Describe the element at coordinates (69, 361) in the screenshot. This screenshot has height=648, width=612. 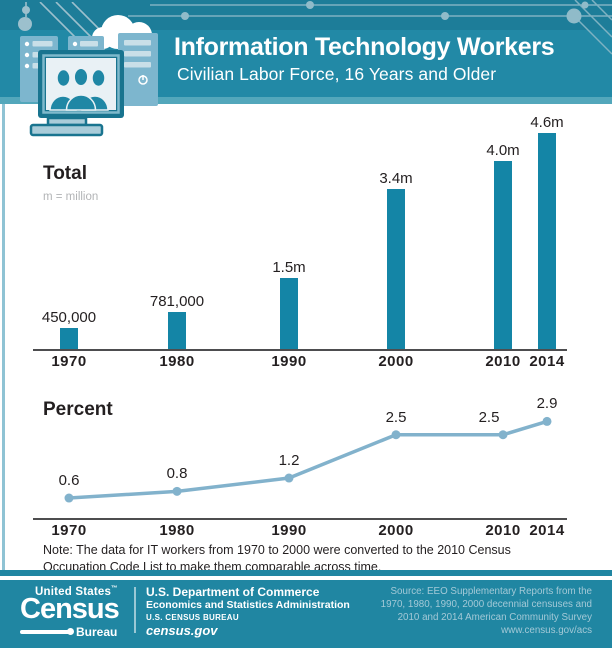
I see `bar-year-label: 1970` at that location.